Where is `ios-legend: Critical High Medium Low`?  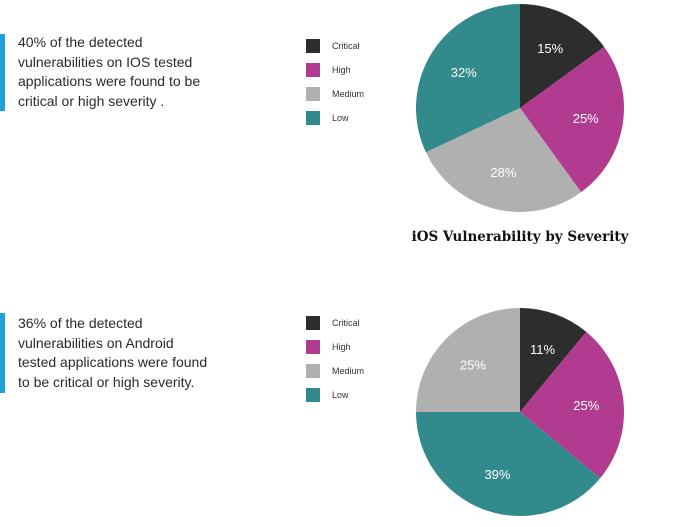
ios-legend: Critical High Medium Low is located at coordinates (335, 82).